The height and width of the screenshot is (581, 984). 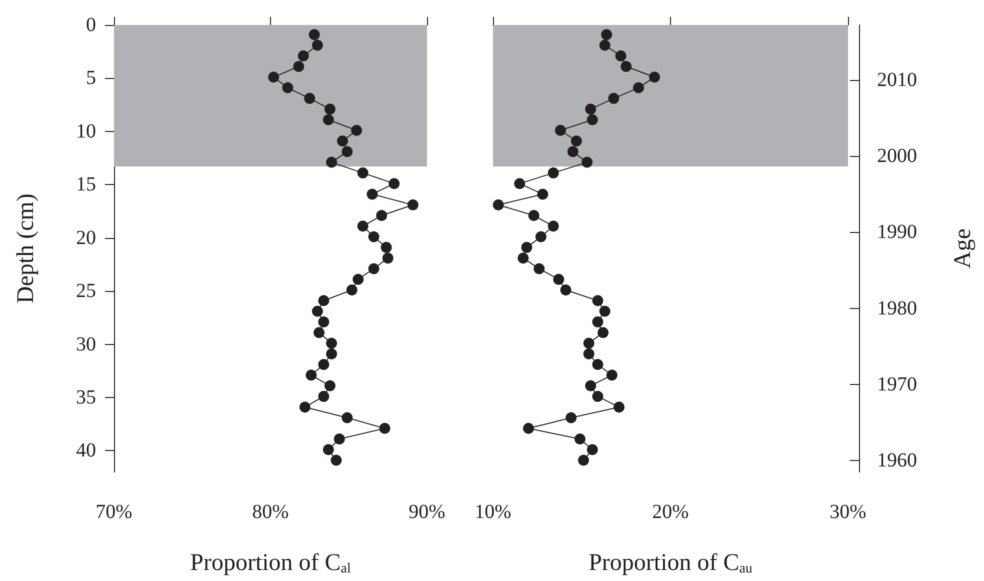 What do you see at coordinates (86, 291) in the screenshot?
I see `y-tick-label: 25` at bounding box center [86, 291].